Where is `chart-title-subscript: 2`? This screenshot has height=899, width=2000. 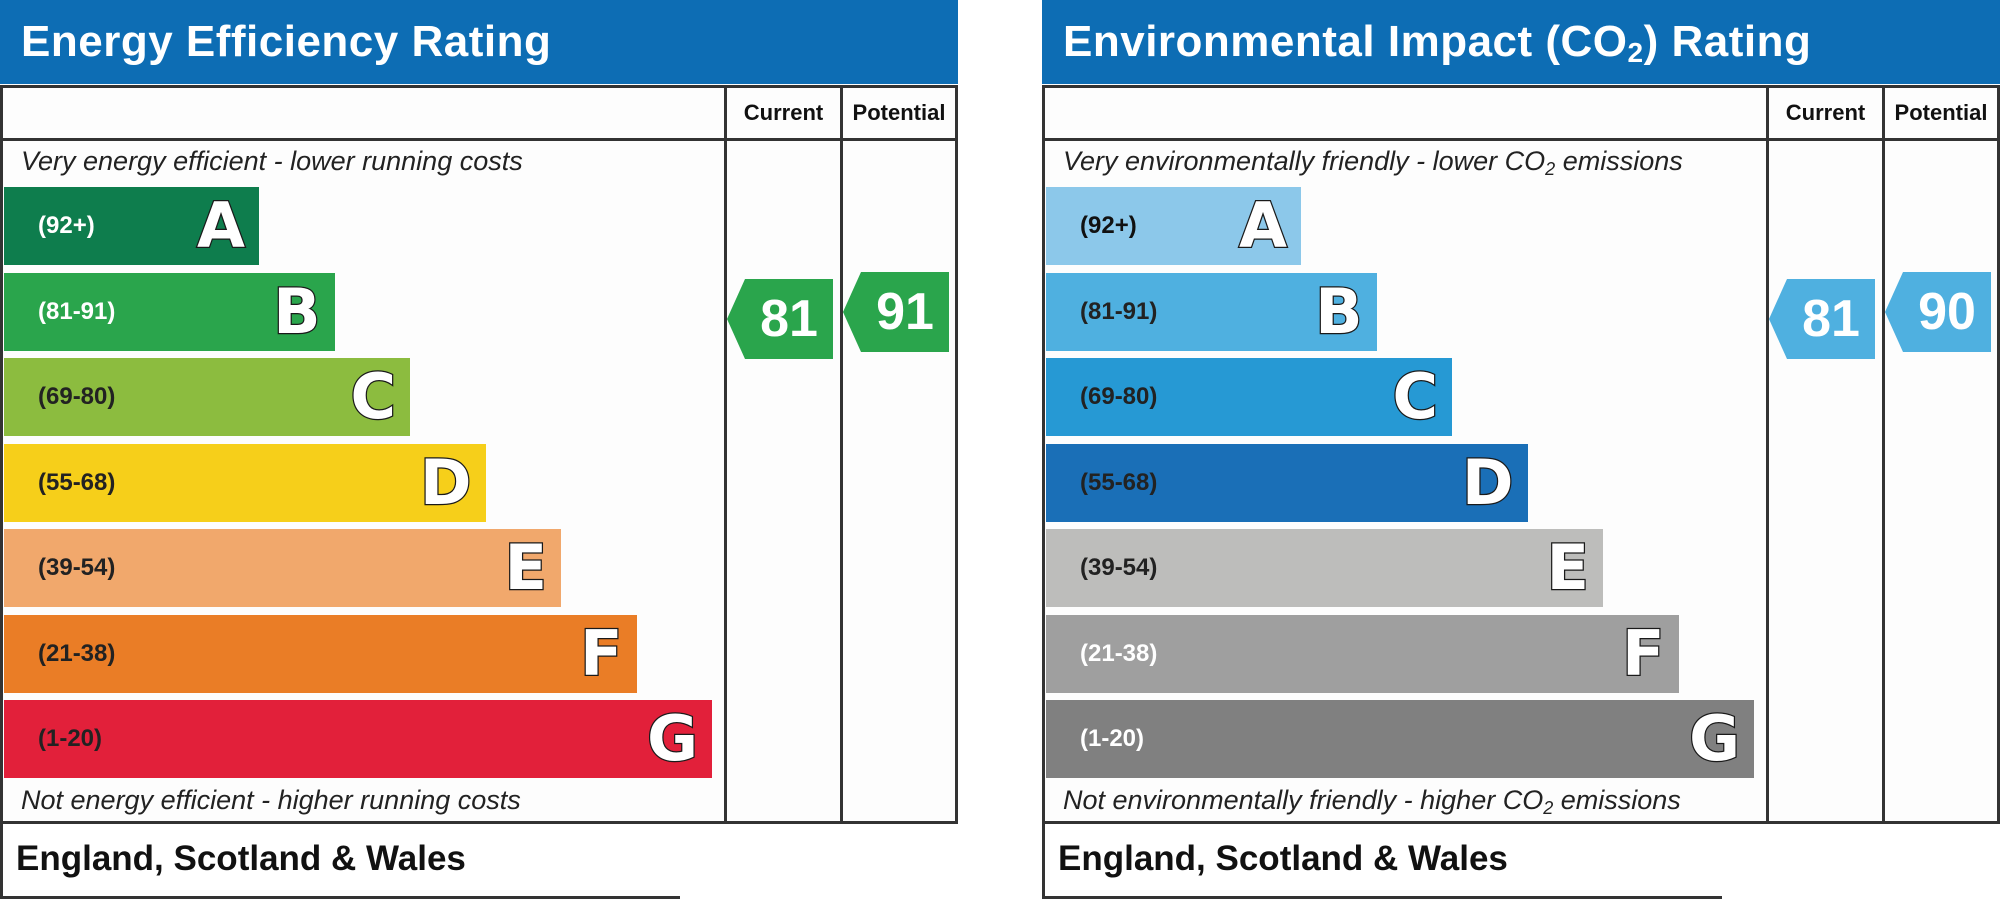 chart-title-subscript: 2 is located at coordinates (1635, 52).